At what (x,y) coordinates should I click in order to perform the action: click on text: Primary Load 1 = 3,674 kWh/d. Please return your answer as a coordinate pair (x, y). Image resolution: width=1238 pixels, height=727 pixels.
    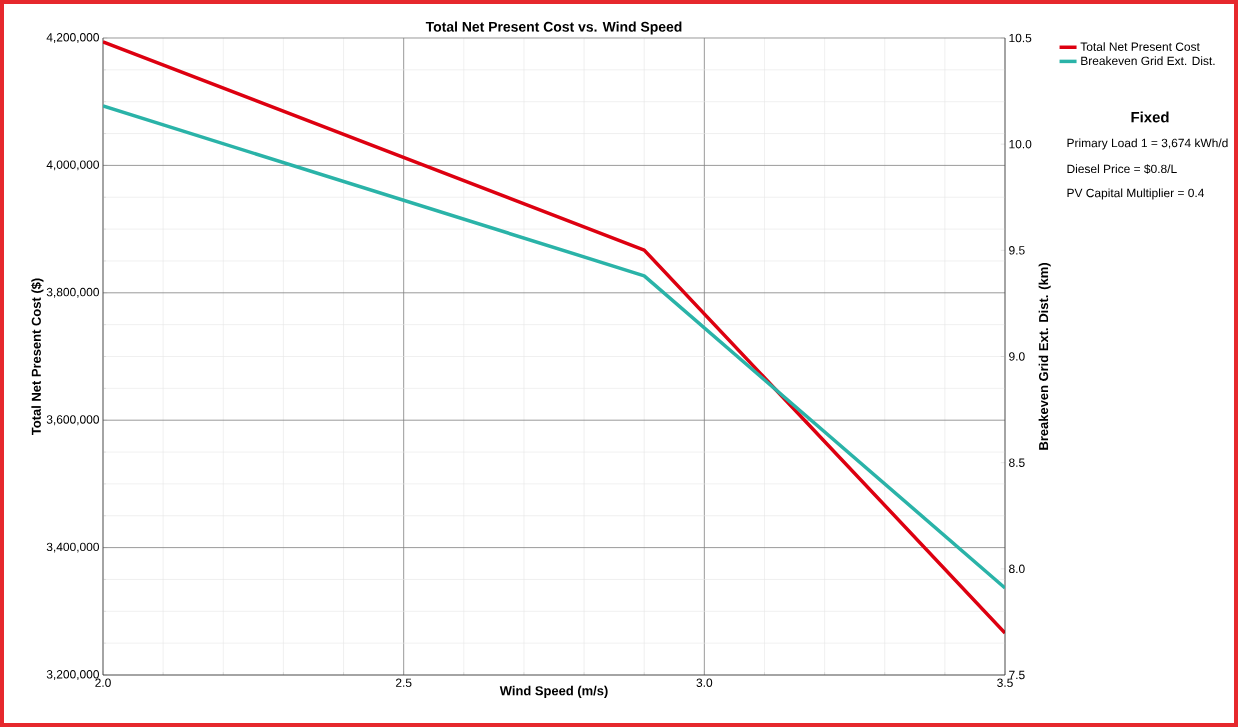
    Looking at the image, I should click on (1147, 144).